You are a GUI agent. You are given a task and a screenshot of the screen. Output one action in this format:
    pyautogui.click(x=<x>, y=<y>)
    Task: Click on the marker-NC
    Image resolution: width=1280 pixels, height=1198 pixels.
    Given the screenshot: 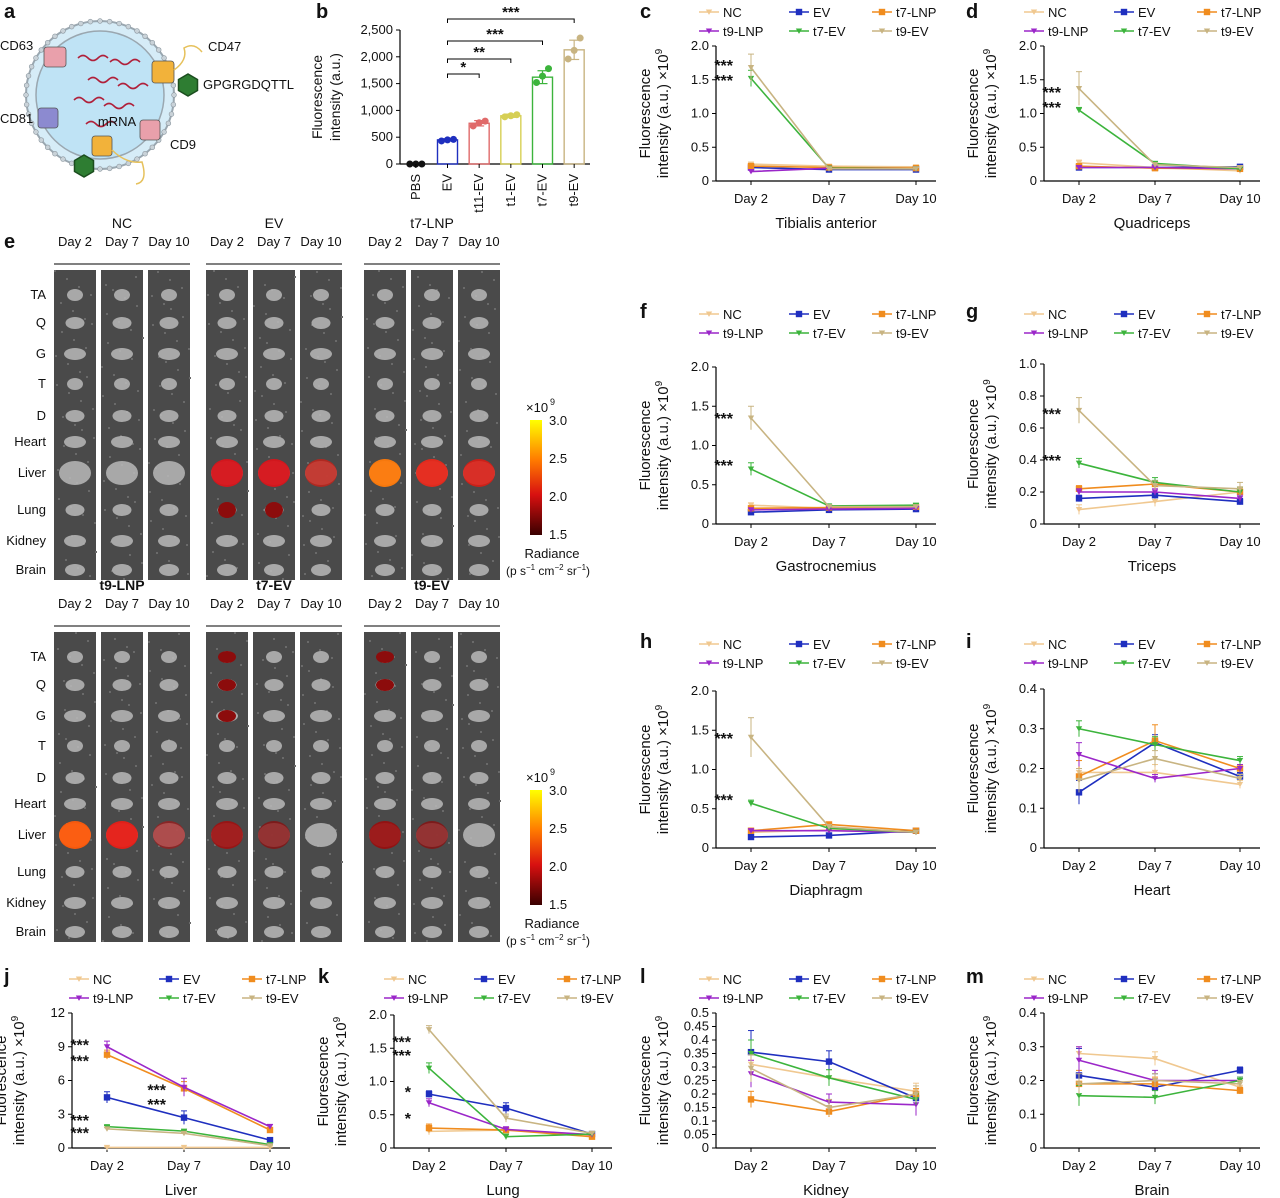 What is the action you would take?
    pyautogui.click(x=394, y=979)
    